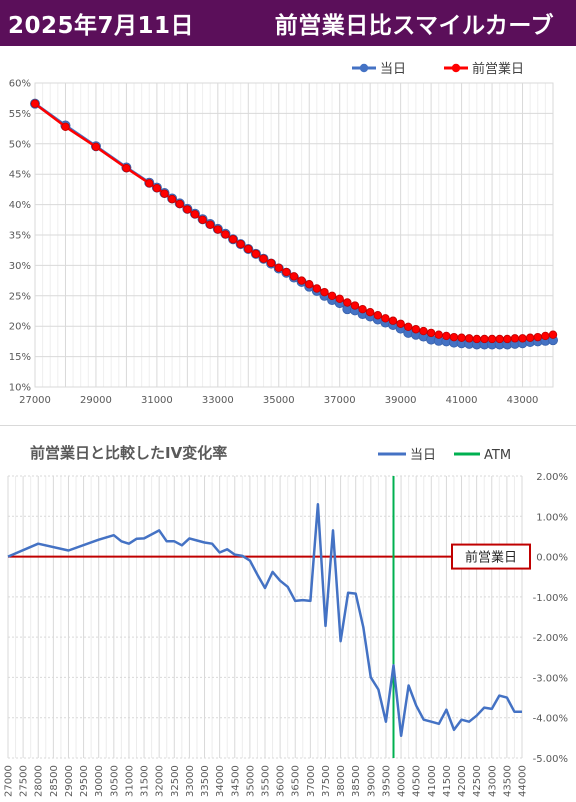  I want to click on x-tick-label: 28500, so click(54, 781).